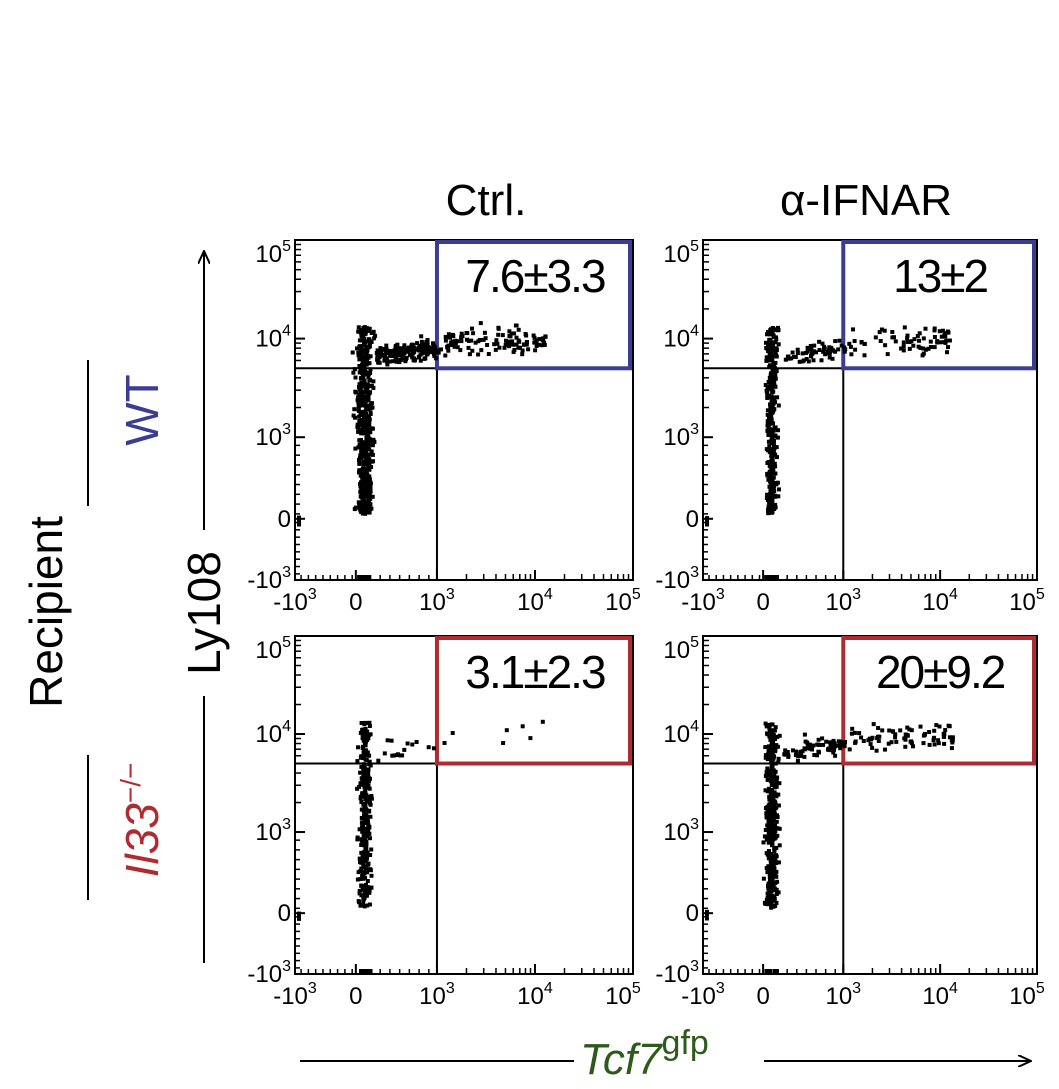 The height and width of the screenshot is (1089, 1059). Describe the element at coordinates (843, 995) in the screenshot. I see `x-tick-label: 103` at that location.